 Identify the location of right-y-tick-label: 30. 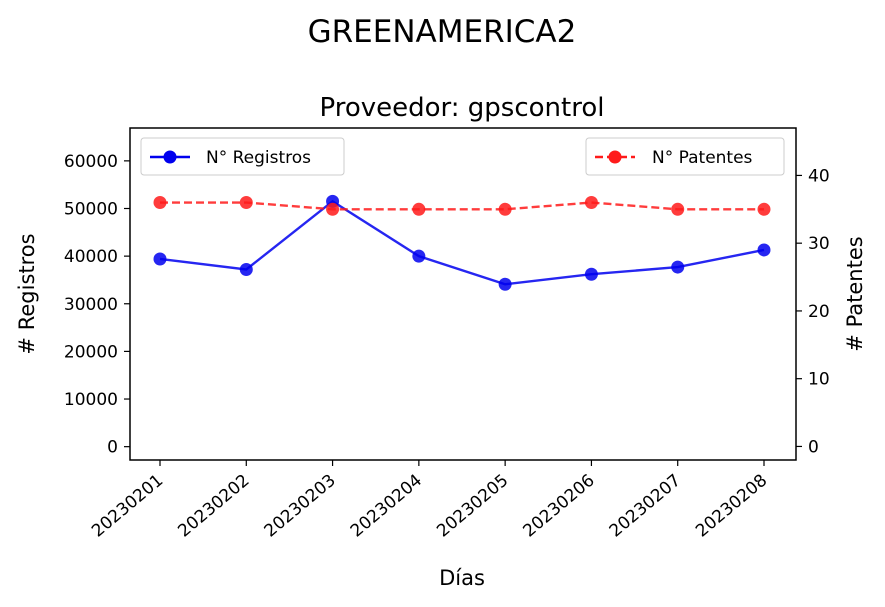
(819, 244).